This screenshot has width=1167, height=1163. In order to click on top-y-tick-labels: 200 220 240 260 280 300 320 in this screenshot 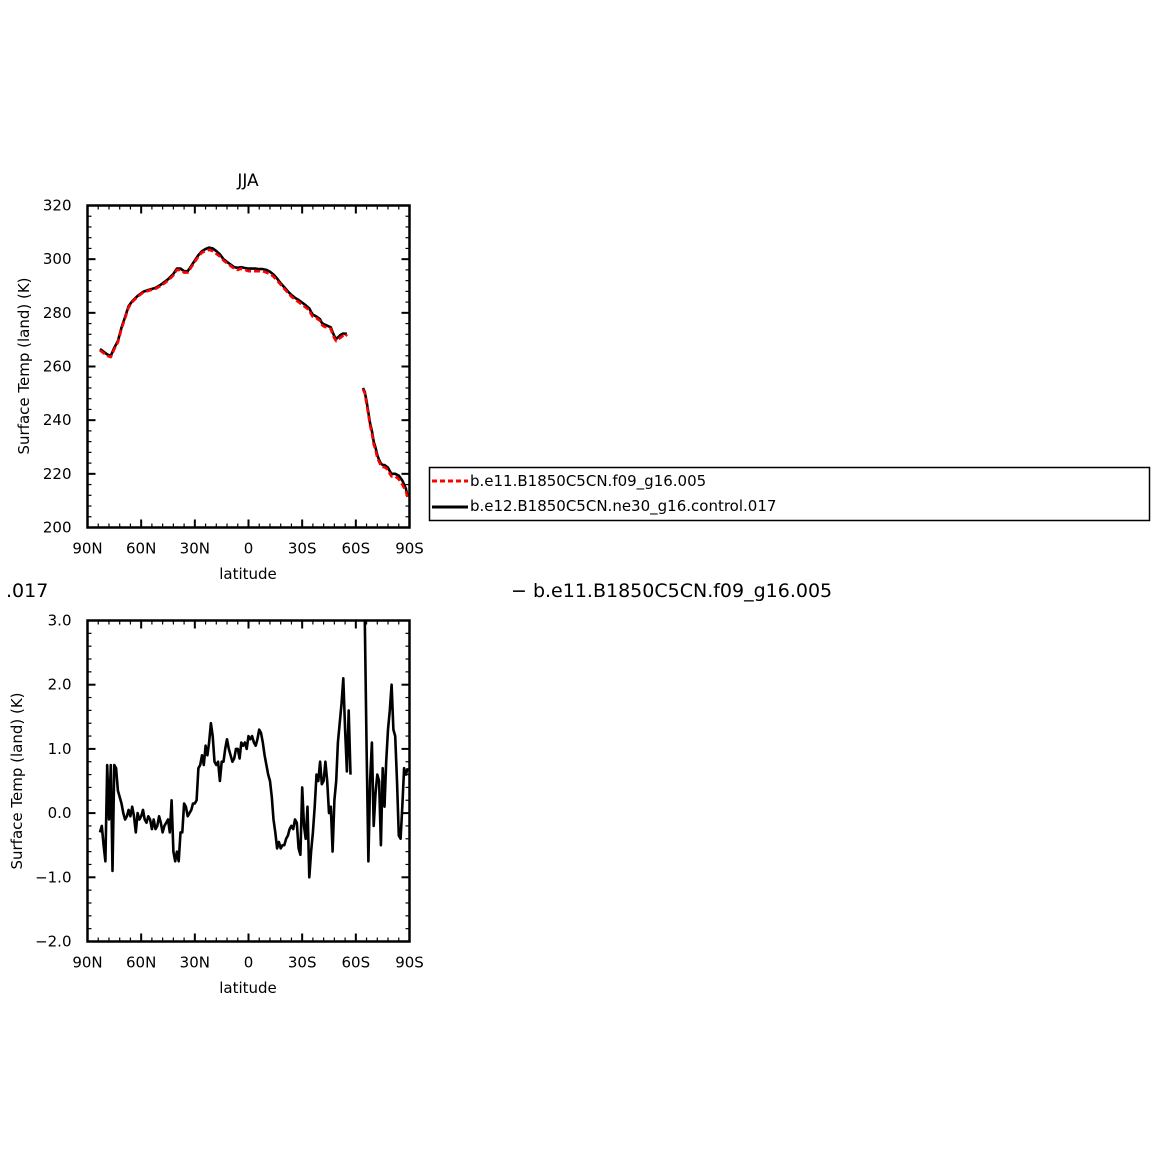, I will do `click(57, 367)`.